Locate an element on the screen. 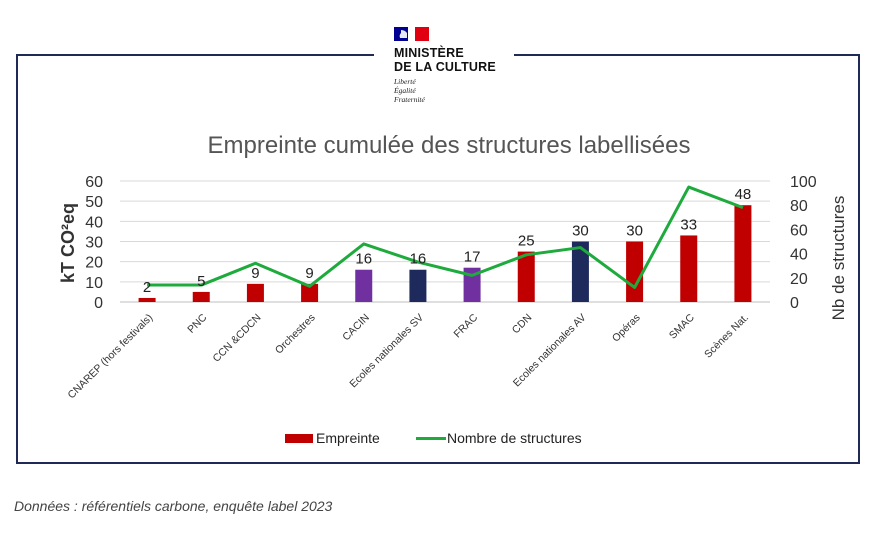 The height and width of the screenshot is (540, 879). line-series is located at coordinates (445, 237).